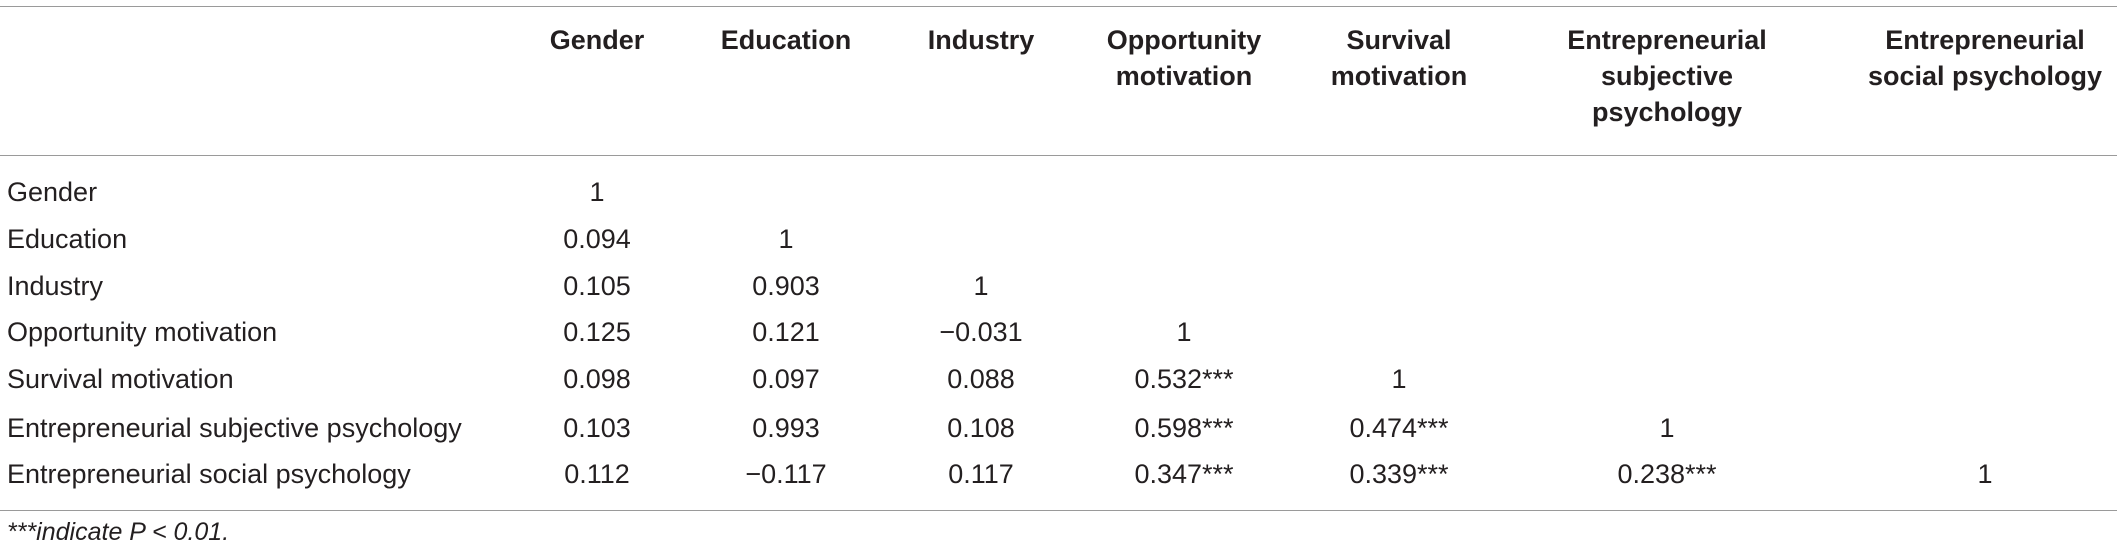 The height and width of the screenshot is (554, 2117). I want to click on table-cell: 0.088, so click(981, 379).